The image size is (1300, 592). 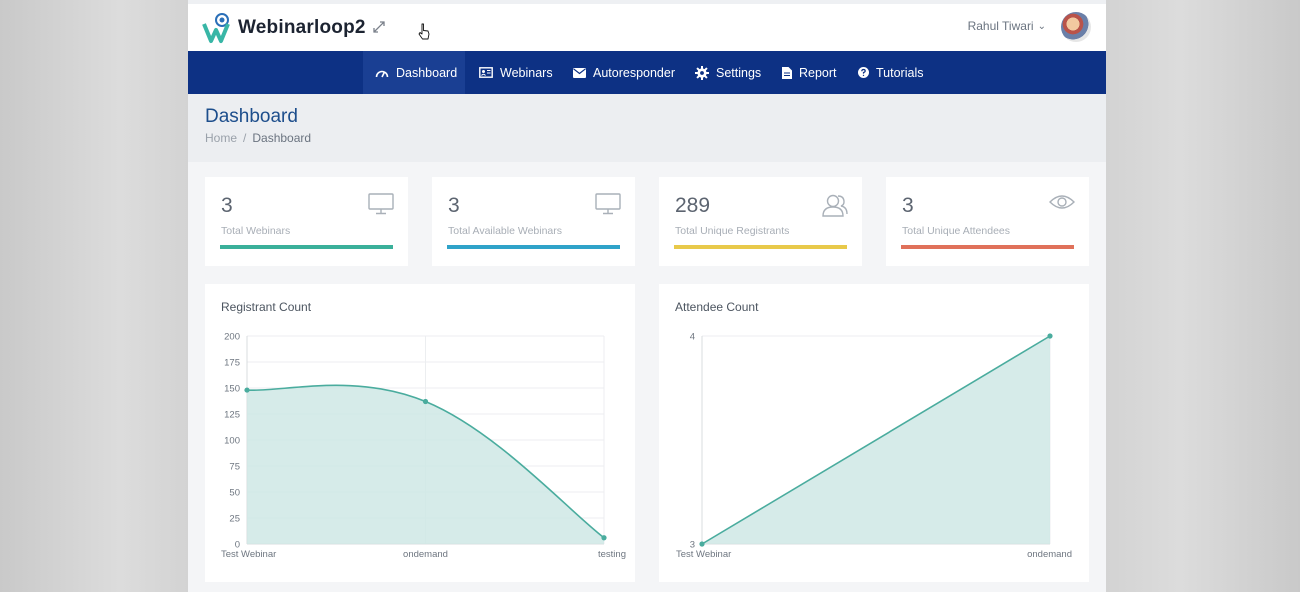 I want to click on page-title: Dashboard, so click(x=251, y=116).